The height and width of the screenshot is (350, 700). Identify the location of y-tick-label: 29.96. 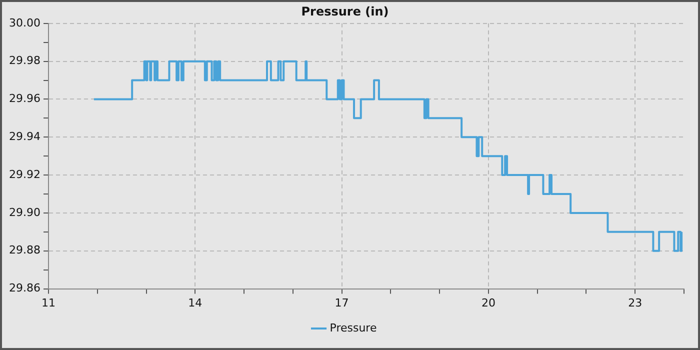
(24, 99).